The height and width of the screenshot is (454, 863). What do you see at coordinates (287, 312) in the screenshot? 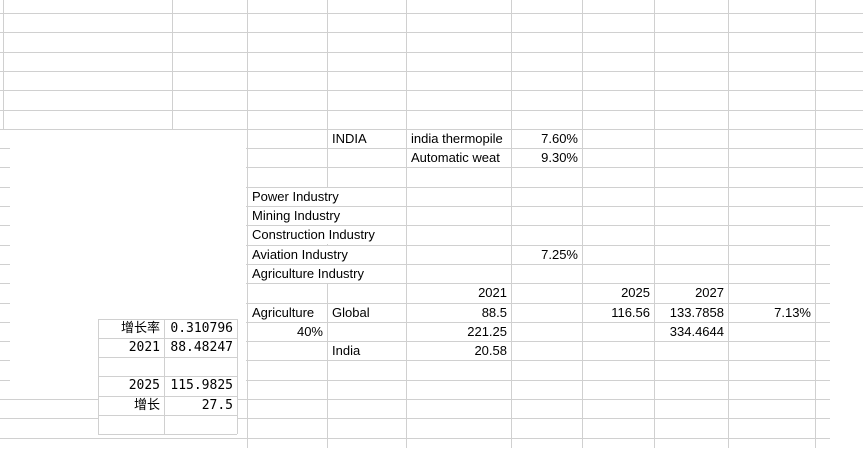
I see `cell-agriculture-sector: Agriculture` at bounding box center [287, 312].